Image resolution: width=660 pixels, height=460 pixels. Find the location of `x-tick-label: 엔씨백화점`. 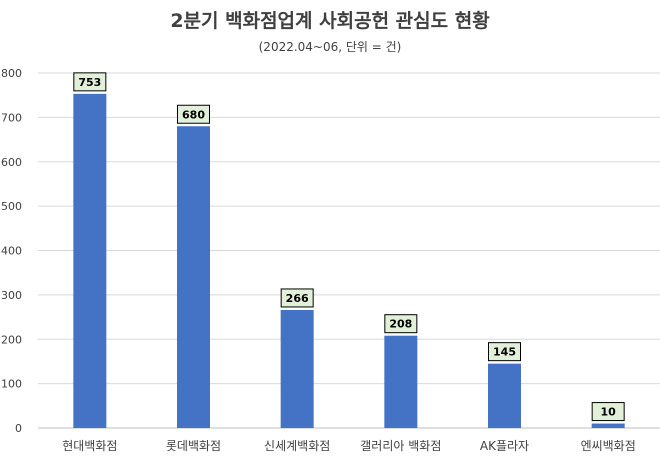

x-tick-label: 엔씨백화점 is located at coordinates (608, 446).